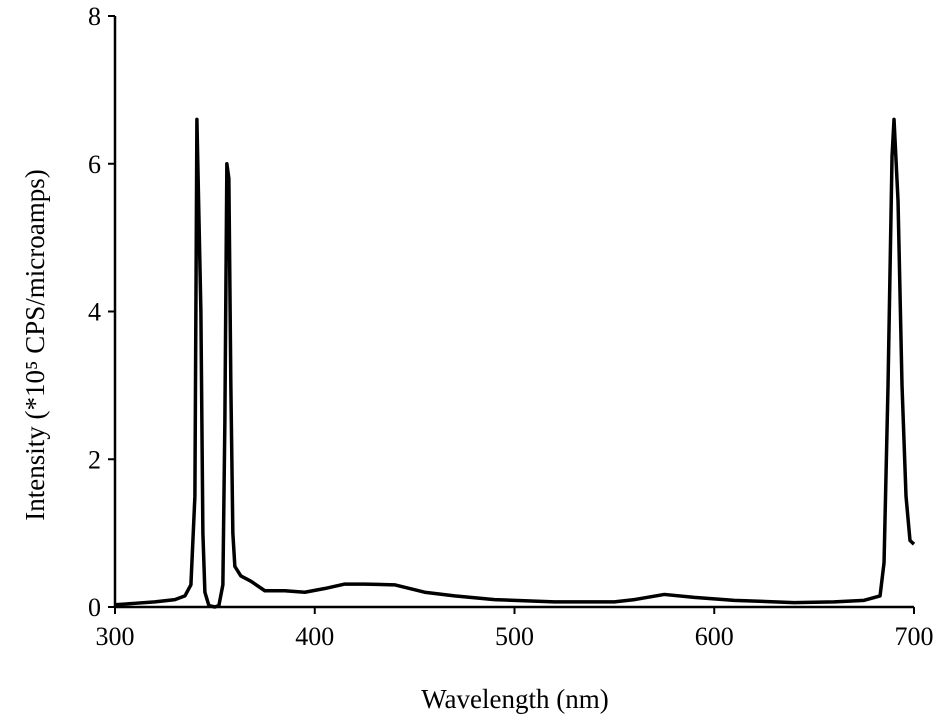 The width and height of the screenshot is (941, 719). Describe the element at coordinates (714, 636) in the screenshot. I see `x-tick-label: 600` at that location.